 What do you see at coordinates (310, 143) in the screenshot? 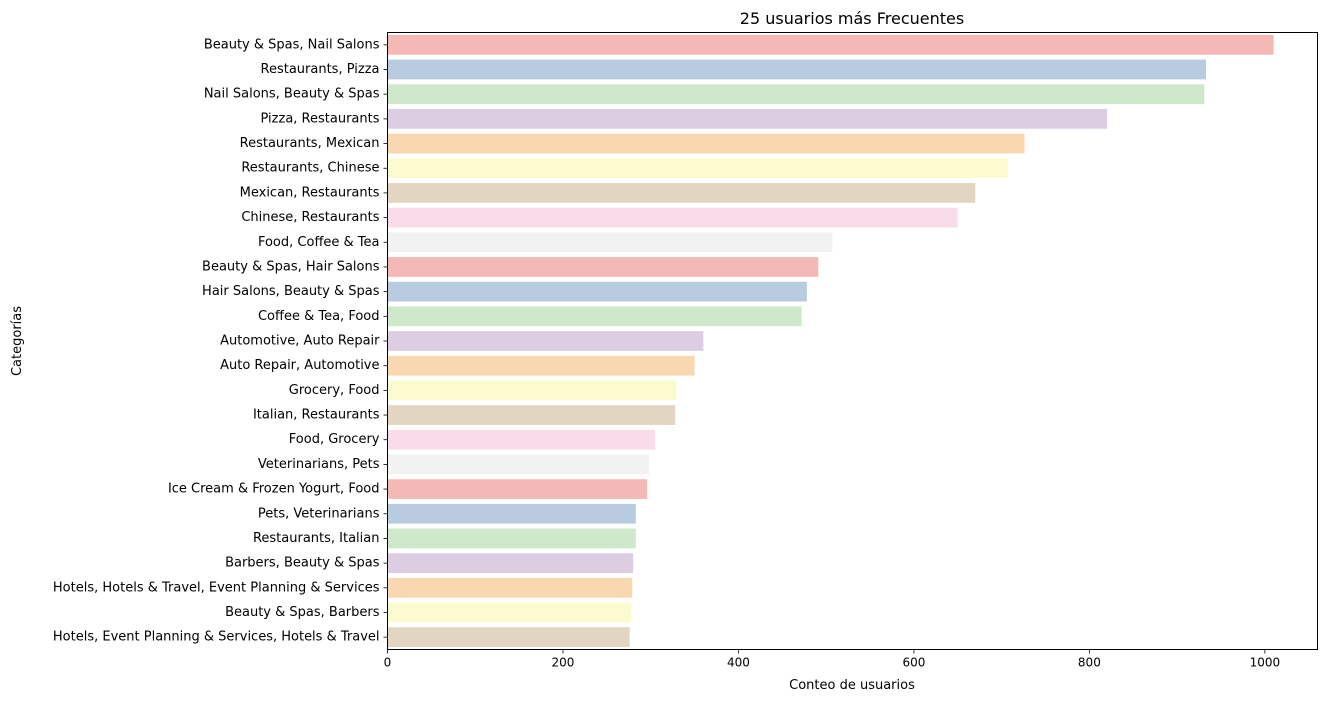
I see `y-tick-label: Restaurants, Mexican` at bounding box center [310, 143].